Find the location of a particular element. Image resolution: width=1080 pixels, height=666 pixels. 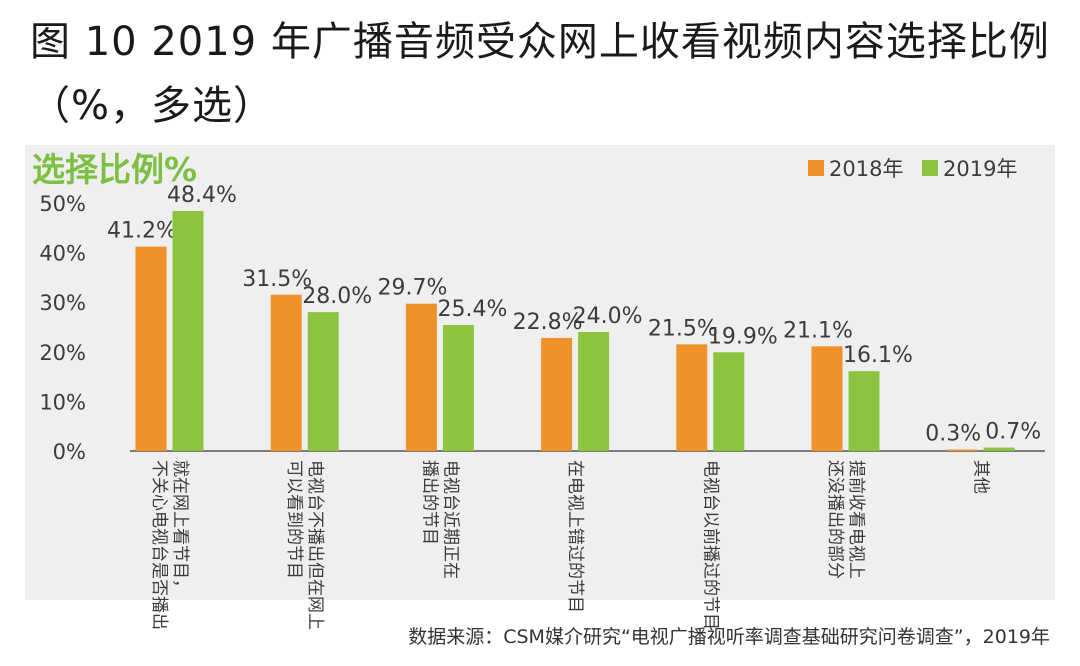

category-label: 电视台近期正在 is located at coordinates (450, 519).